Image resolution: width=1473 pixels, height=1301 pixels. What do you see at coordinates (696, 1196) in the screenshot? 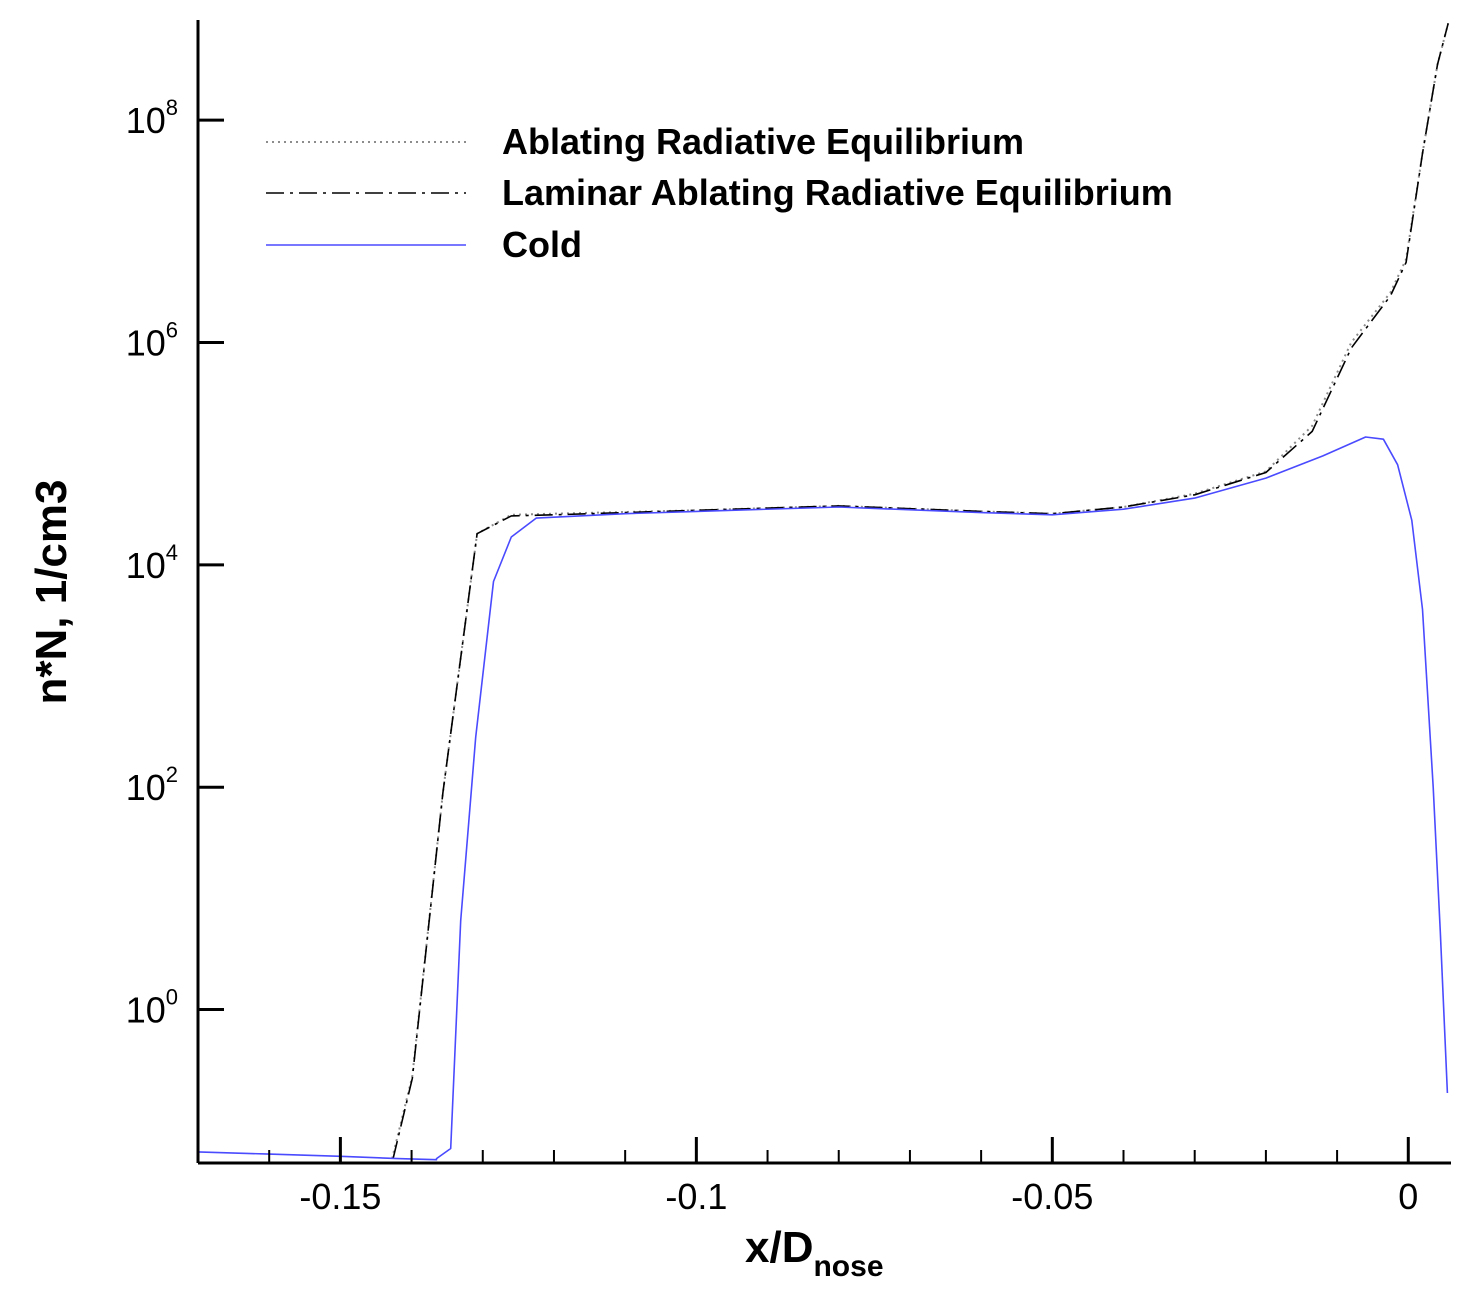
I see `x-tick-label: -0.1` at bounding box center [696, 1196].